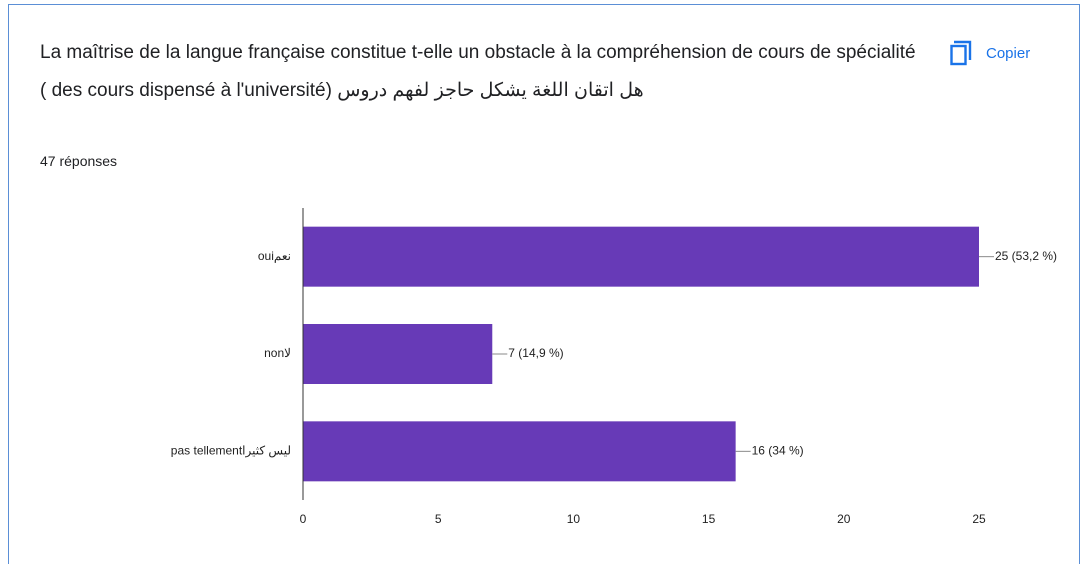  Describe the element at coordinates (277, 353) in the screenshot. I see `y-tick-label: nonلا` at that location.